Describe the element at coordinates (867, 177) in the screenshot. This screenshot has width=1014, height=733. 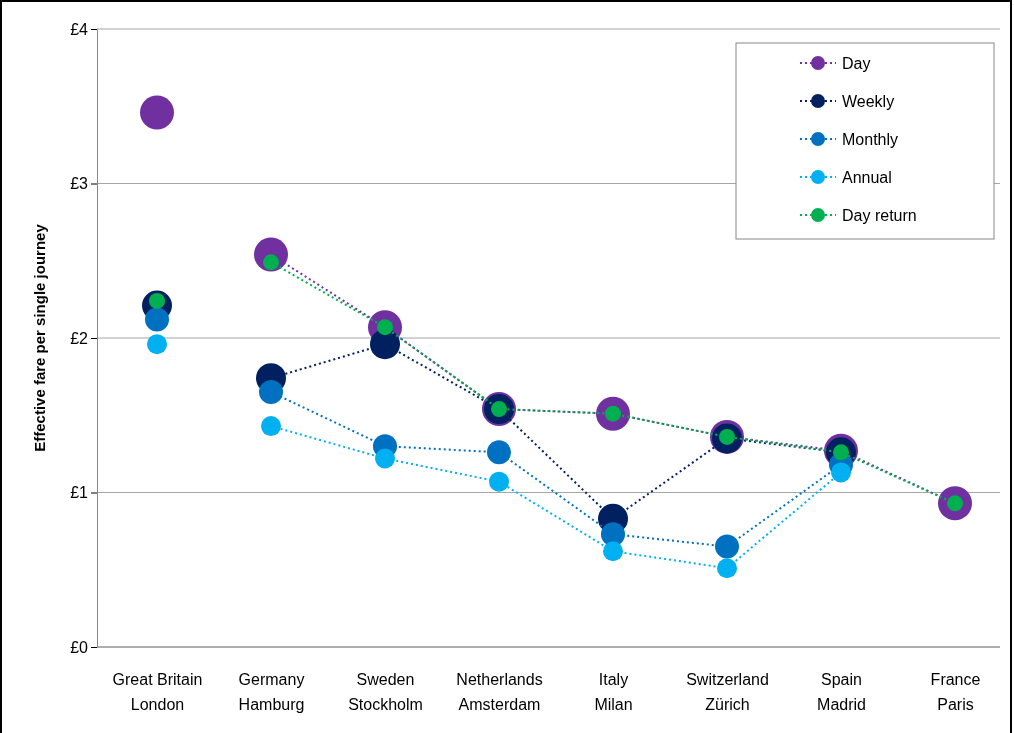
I see `legend-label: Annual` at that location.